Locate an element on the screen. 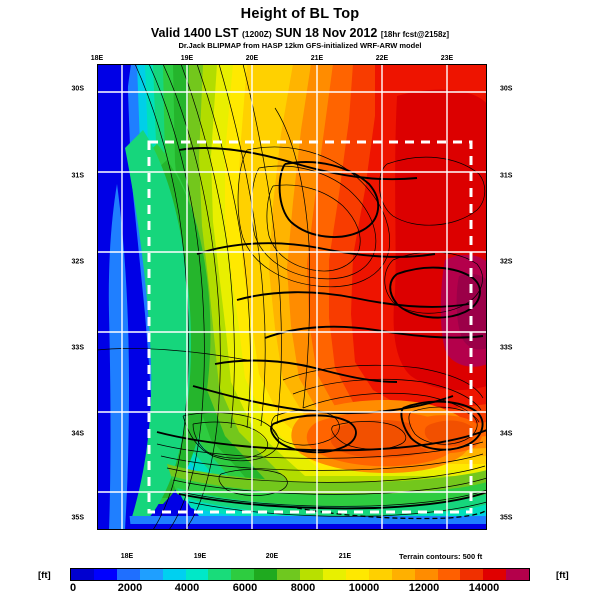 The width and height of the screenshot is (600, 600). terrain-contour-note: Terrain contours: 500 ft is located at coordinates (441, 556).